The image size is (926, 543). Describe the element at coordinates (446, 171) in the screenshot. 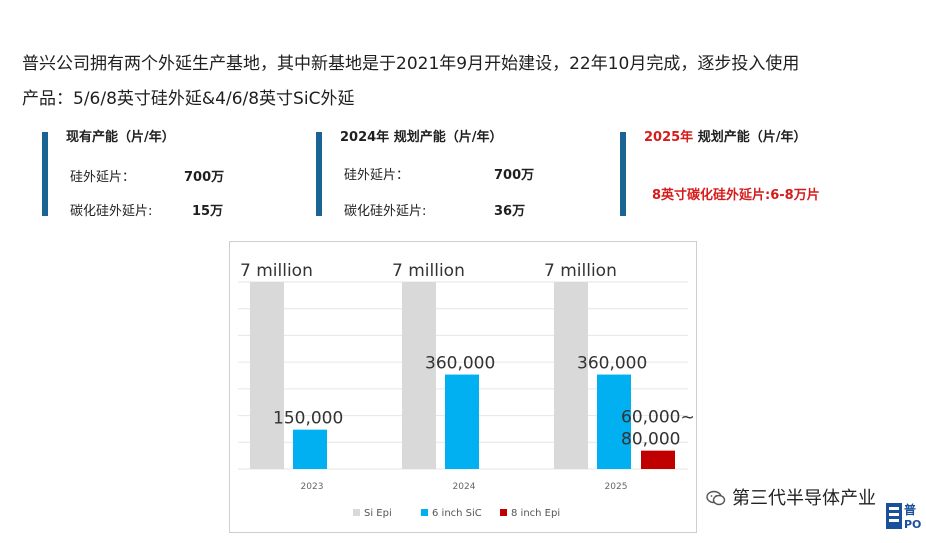

I see `capacity-2024: 2024年 规划产能（片/年） 硅外延片： 700万 碳化硅外延片: 36万` at that location.